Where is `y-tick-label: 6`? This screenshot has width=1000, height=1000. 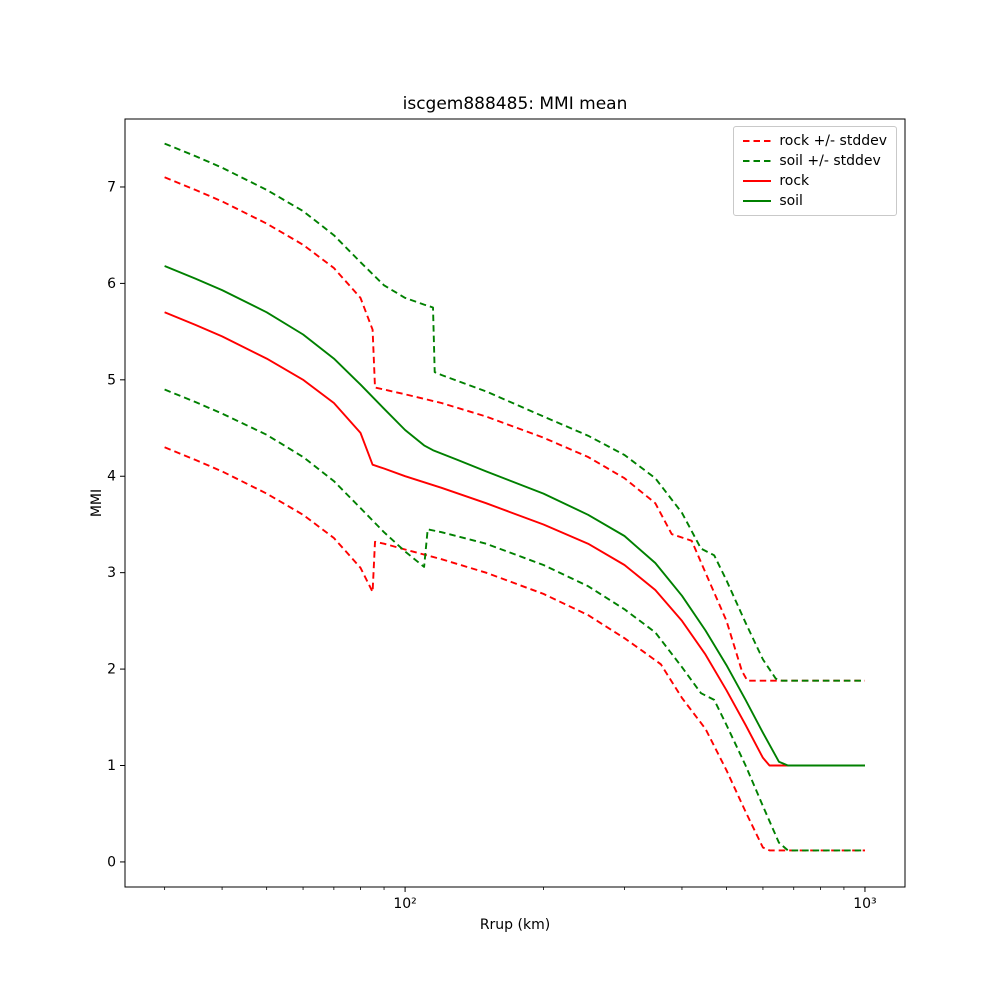 y-tick-label: 6 is located at coordinates (111, 284).